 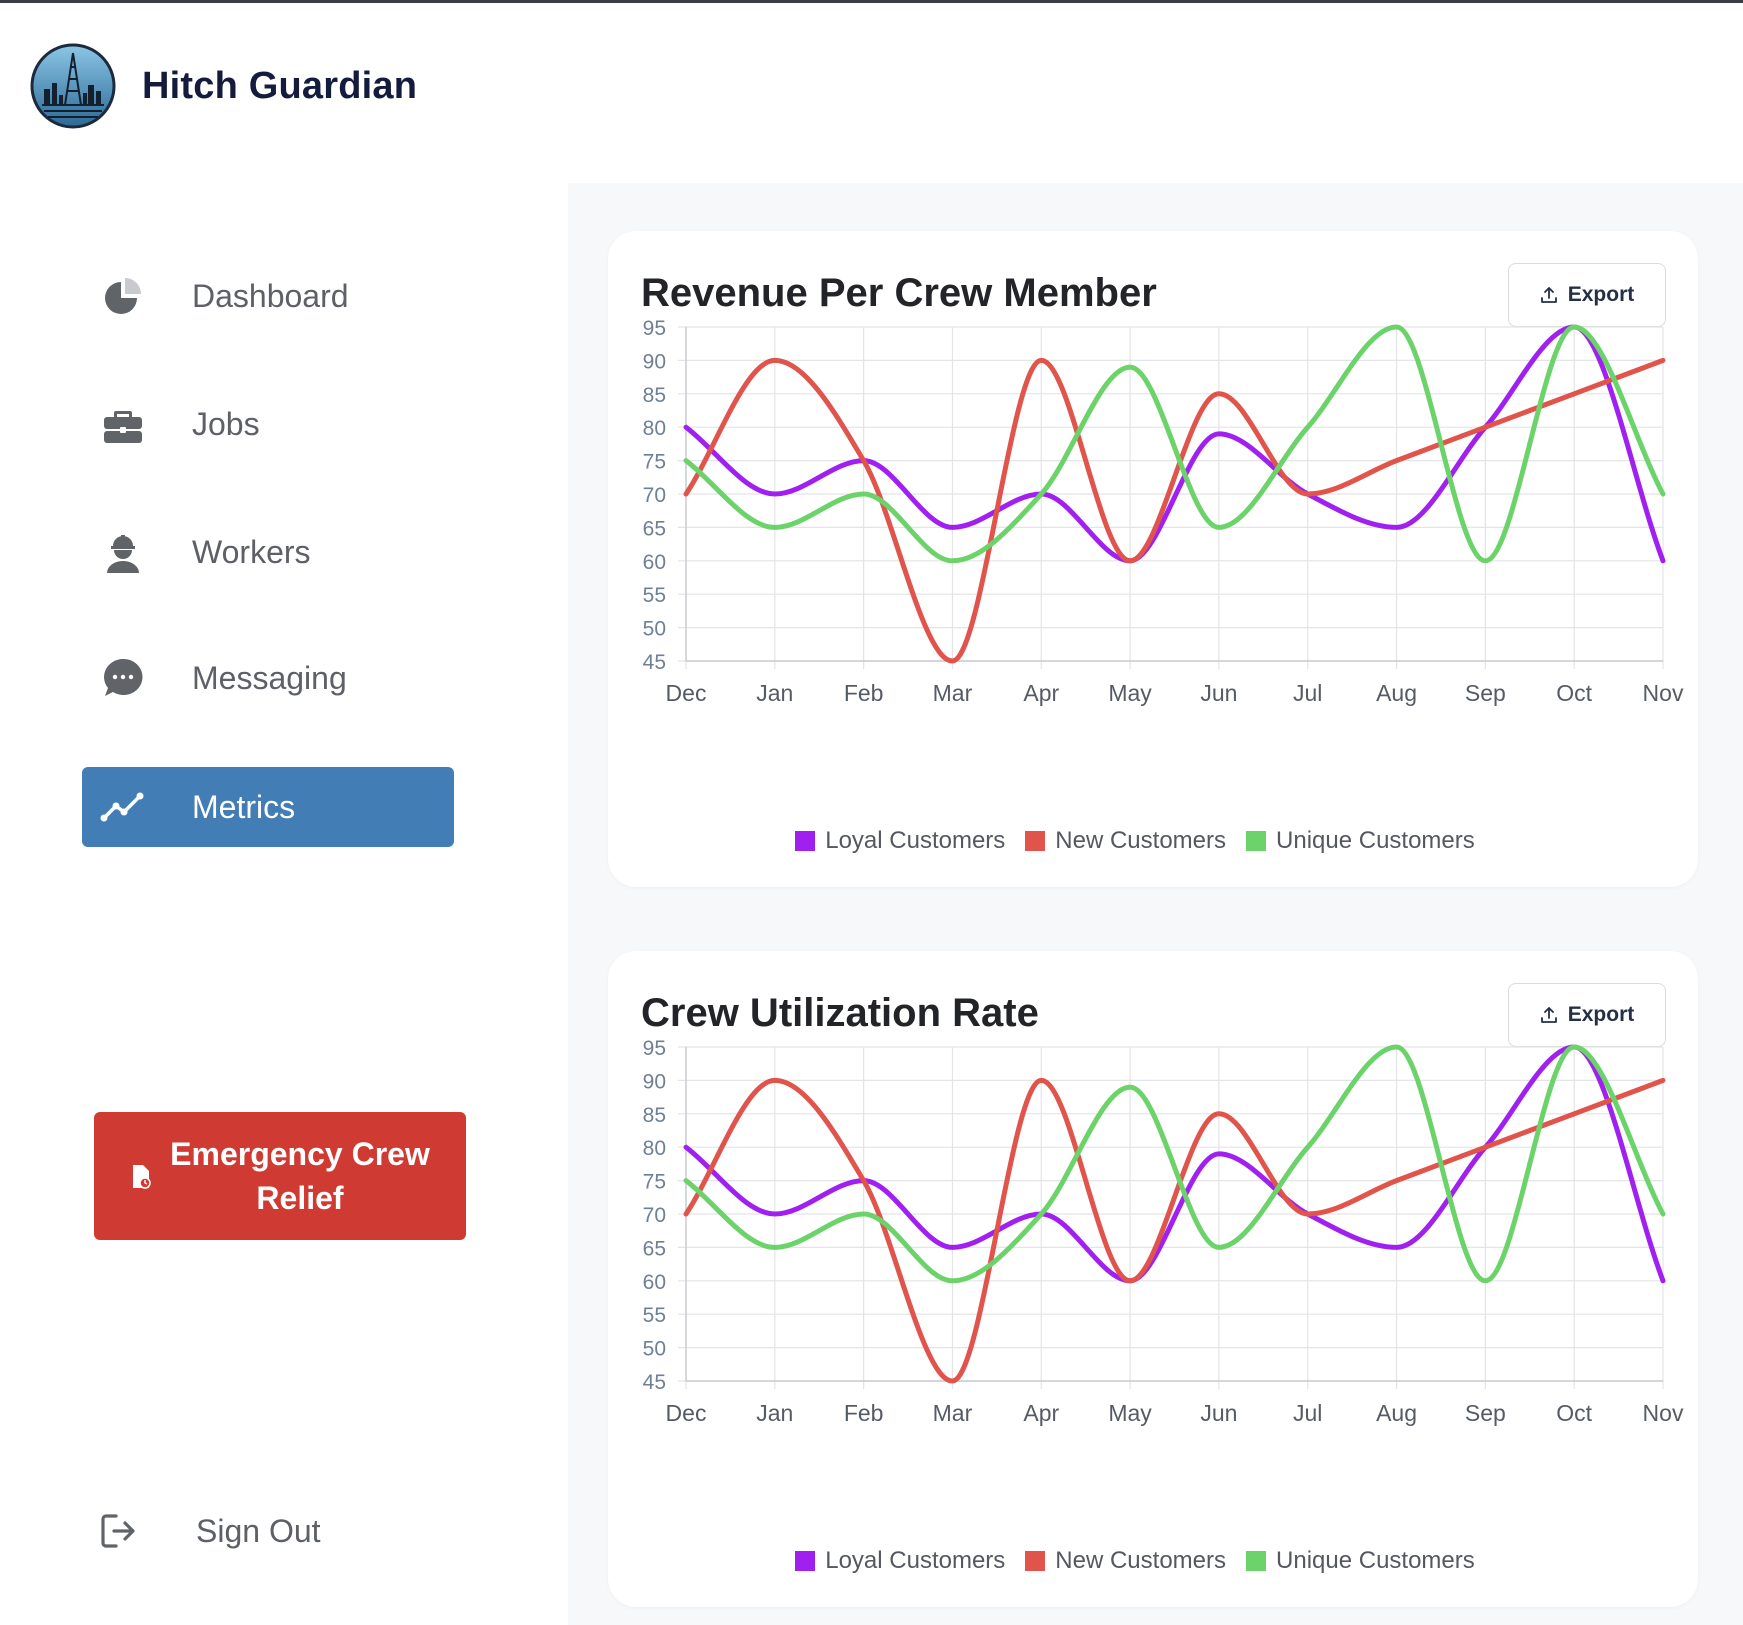 I want to click on chat-bubble-icon, so click(x=123, y=677).